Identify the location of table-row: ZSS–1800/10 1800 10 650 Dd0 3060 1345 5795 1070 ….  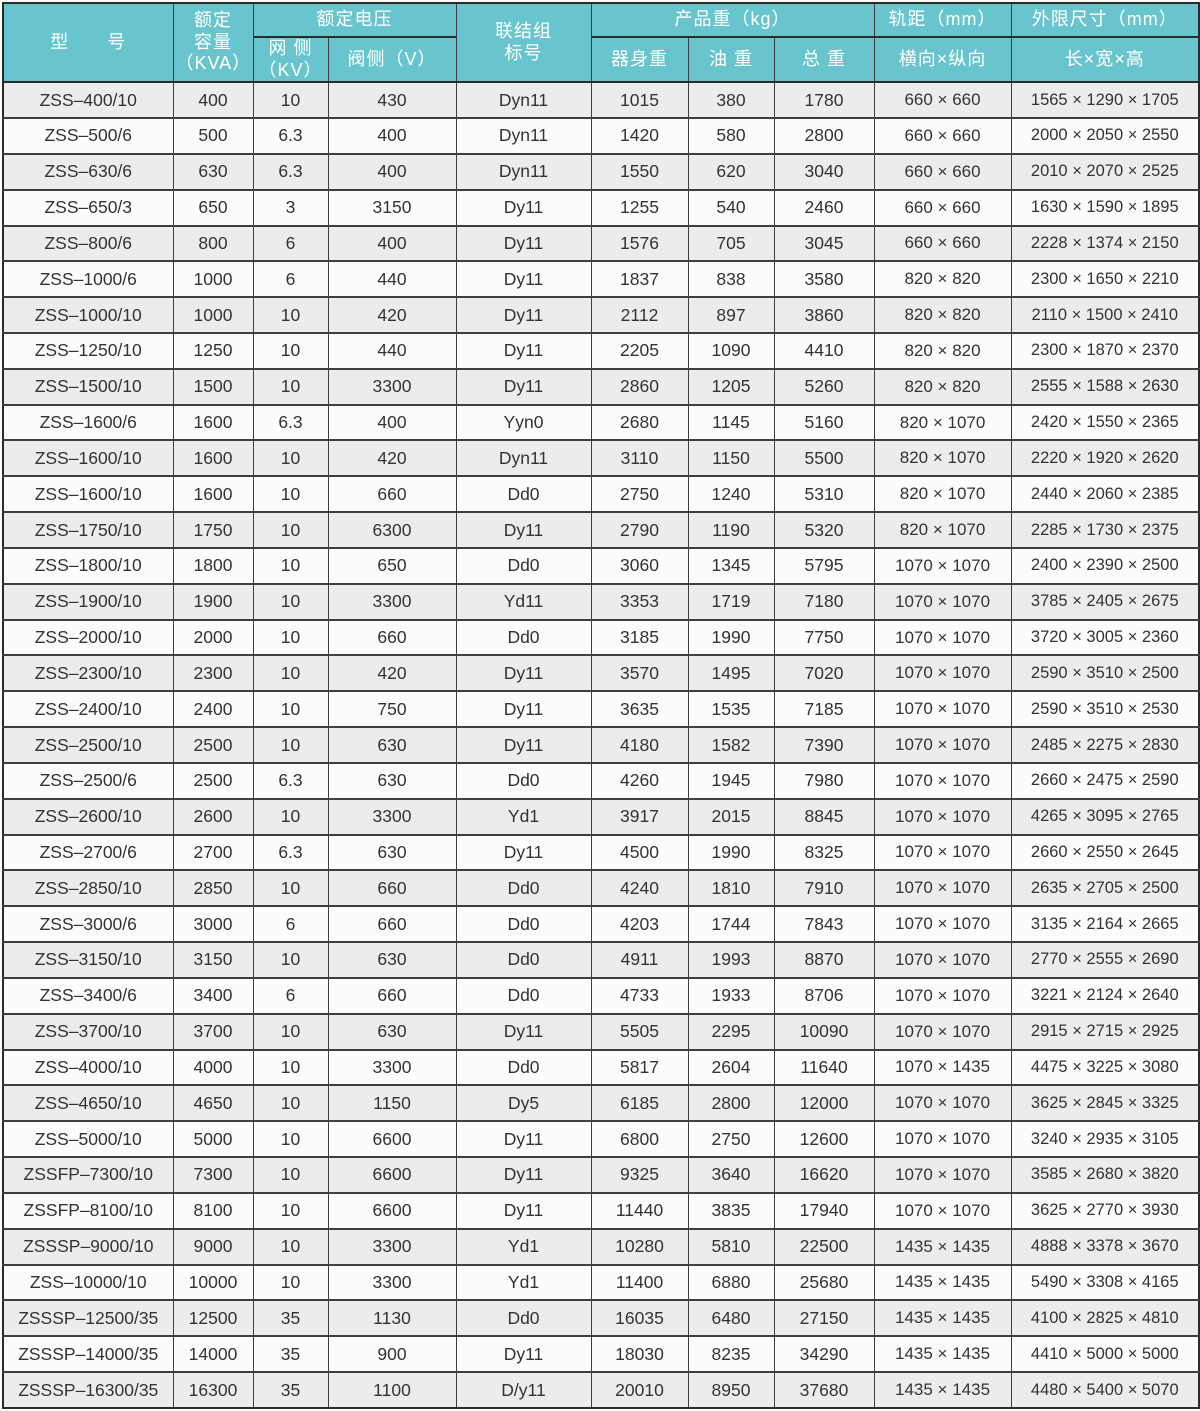
(601, 565).